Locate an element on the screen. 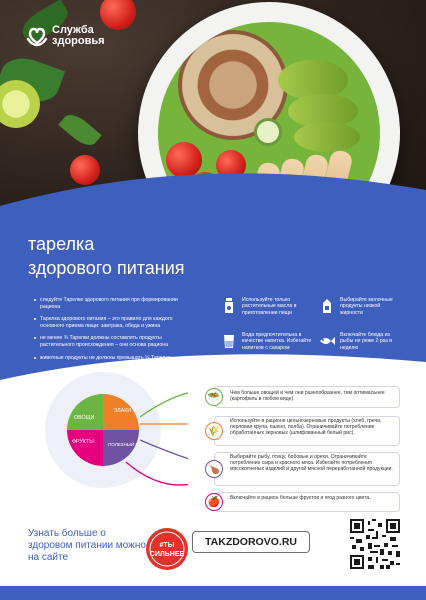 This screenshot has height=600, width=426. plate-segment-fruits is located at coordinates (85, 448).